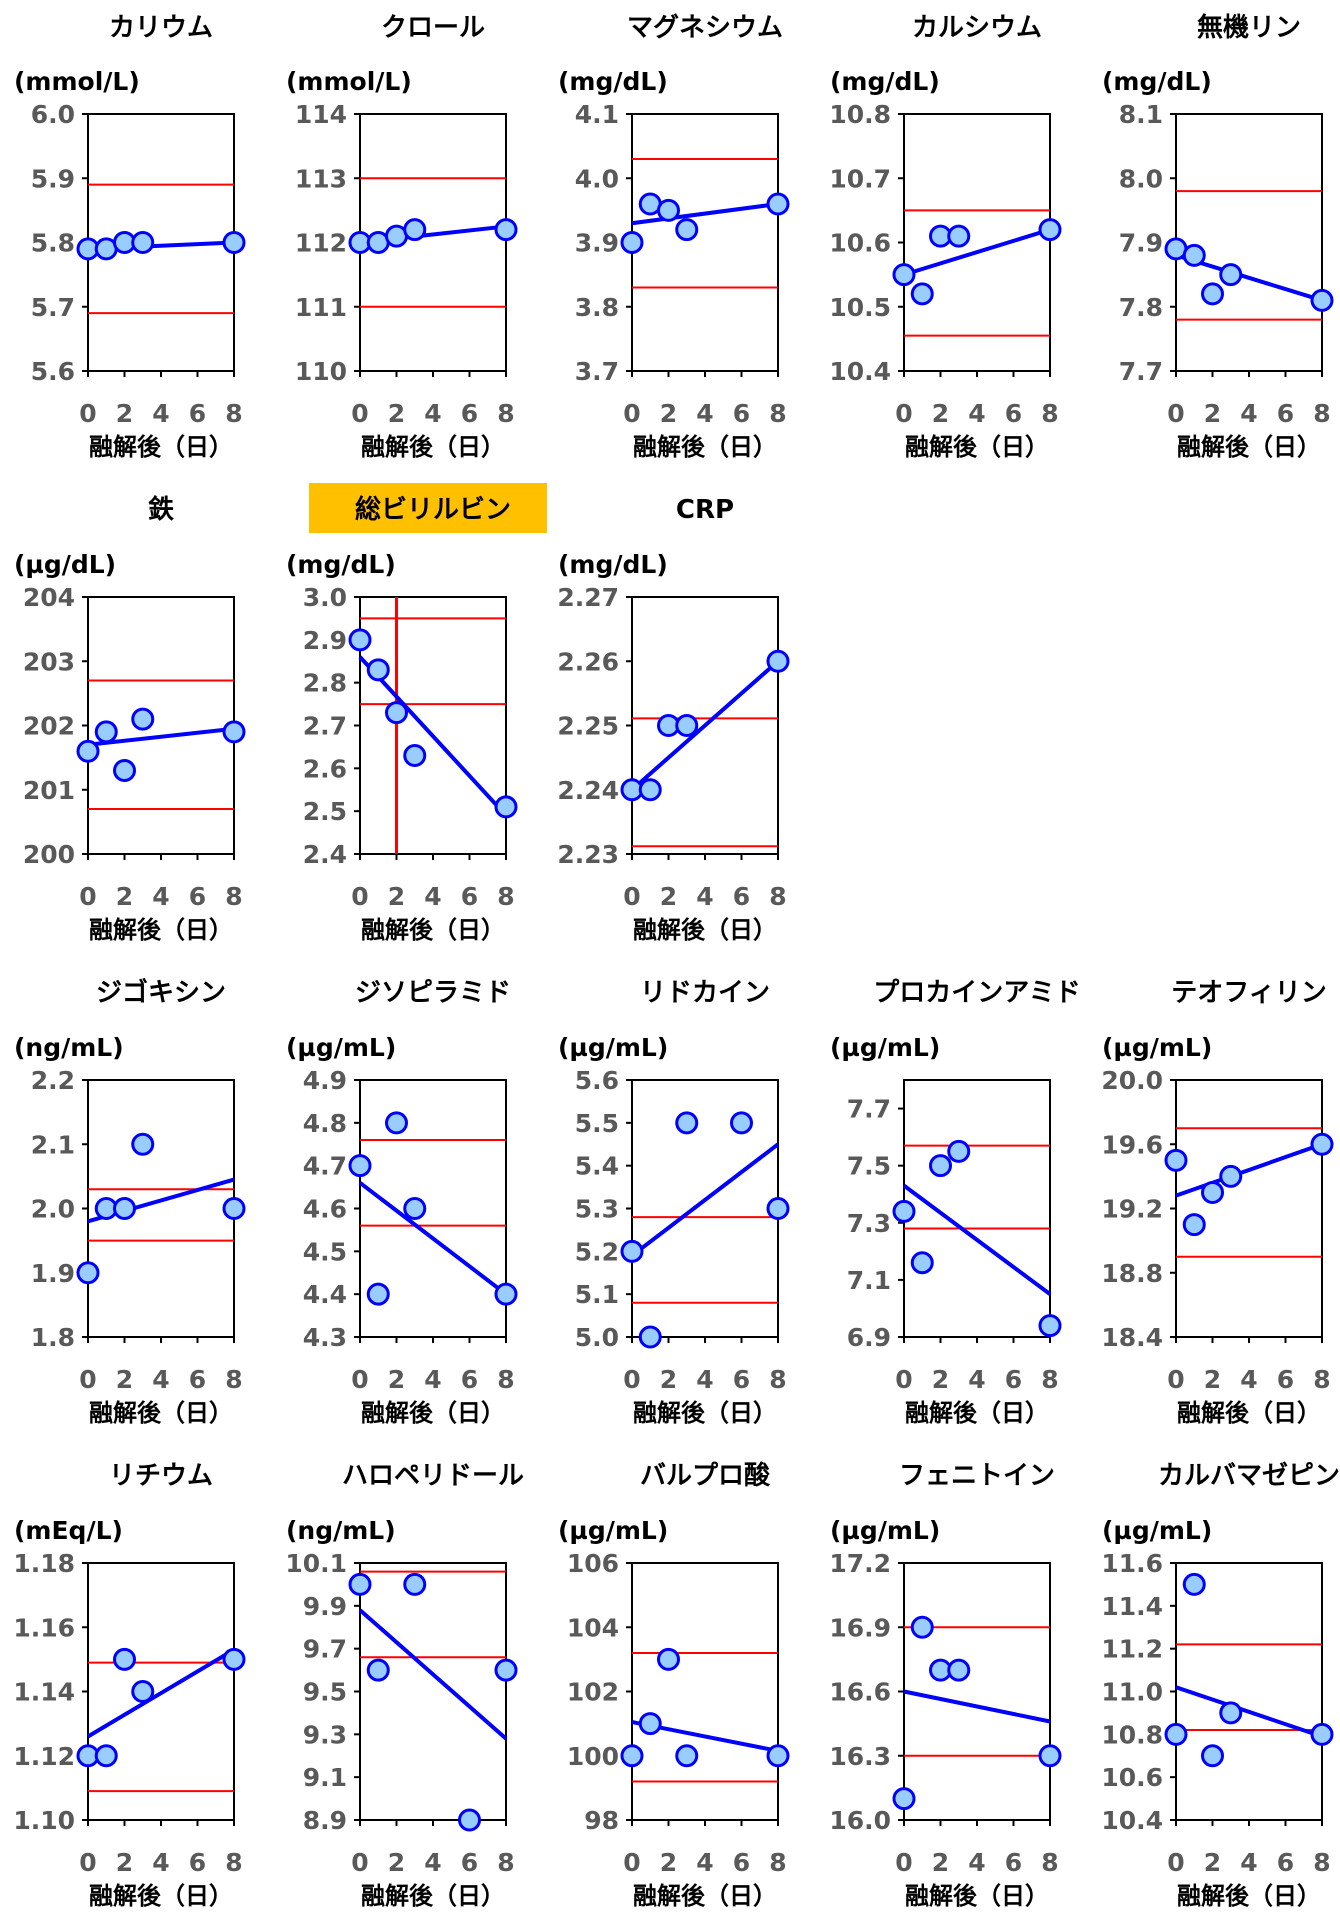  I want to click on y-tick-label: 11.0, so click(1132, 1692).